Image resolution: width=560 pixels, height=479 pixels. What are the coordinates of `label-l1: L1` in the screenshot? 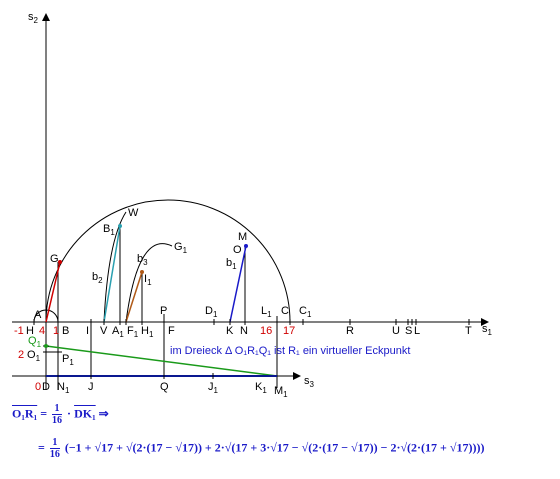 It's located at (266, 312).